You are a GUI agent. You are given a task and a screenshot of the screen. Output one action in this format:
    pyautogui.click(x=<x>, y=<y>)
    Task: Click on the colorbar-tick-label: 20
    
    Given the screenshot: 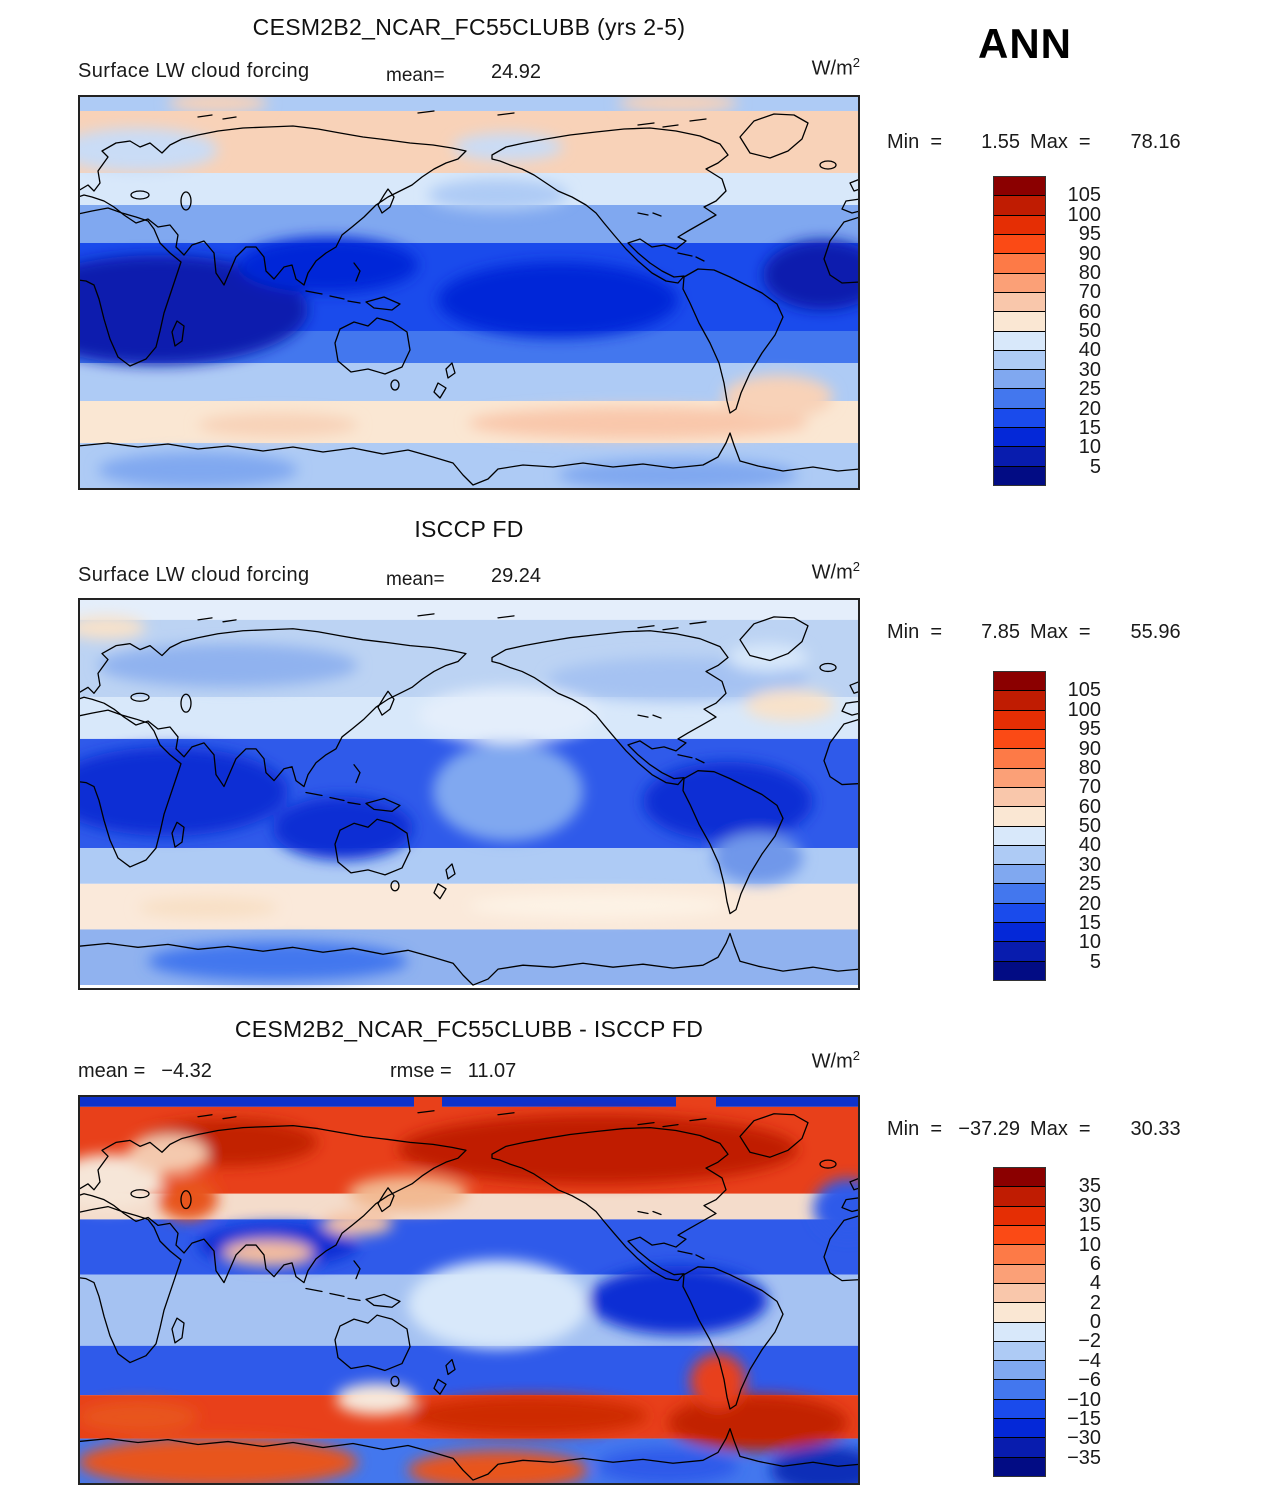 What is the action you would take?
    pyautogui.click(x=1089, y=408)
    